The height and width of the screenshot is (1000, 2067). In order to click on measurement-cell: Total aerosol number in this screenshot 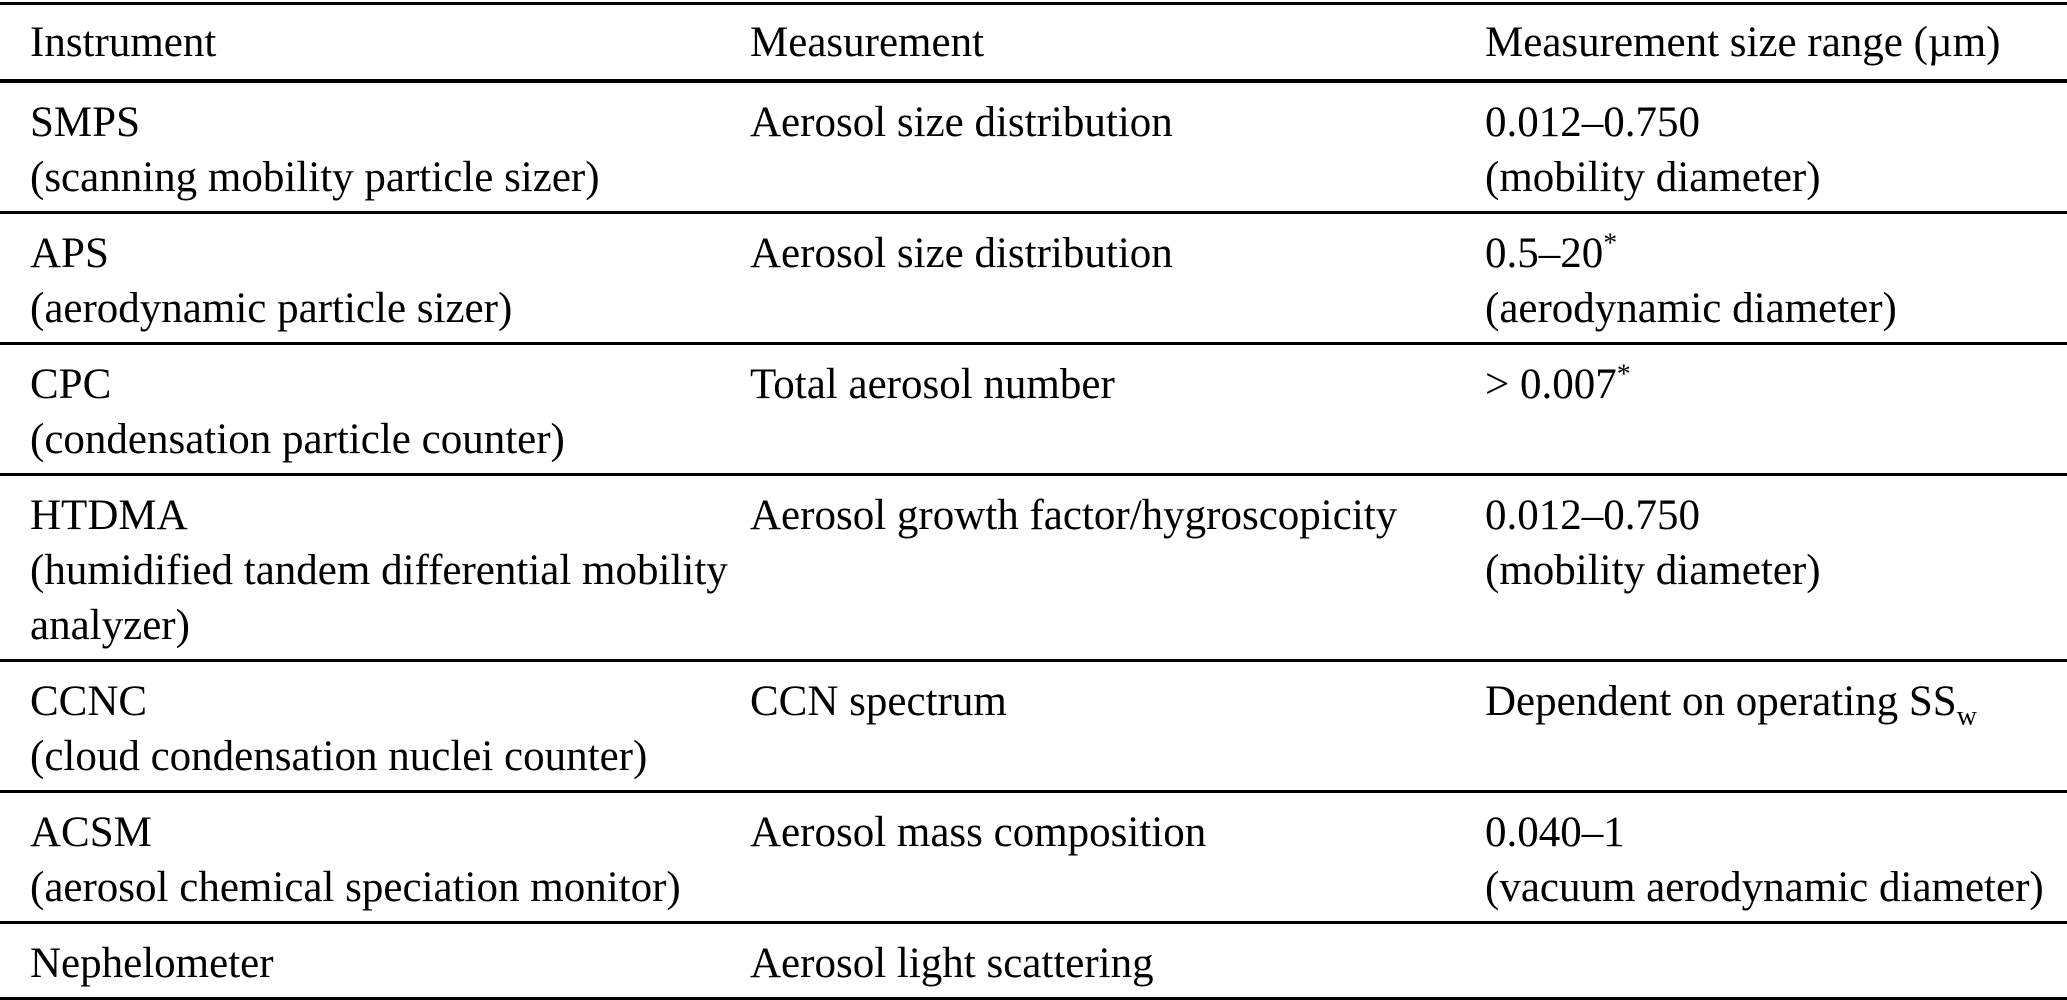, I will do `click(1117, 410)`.